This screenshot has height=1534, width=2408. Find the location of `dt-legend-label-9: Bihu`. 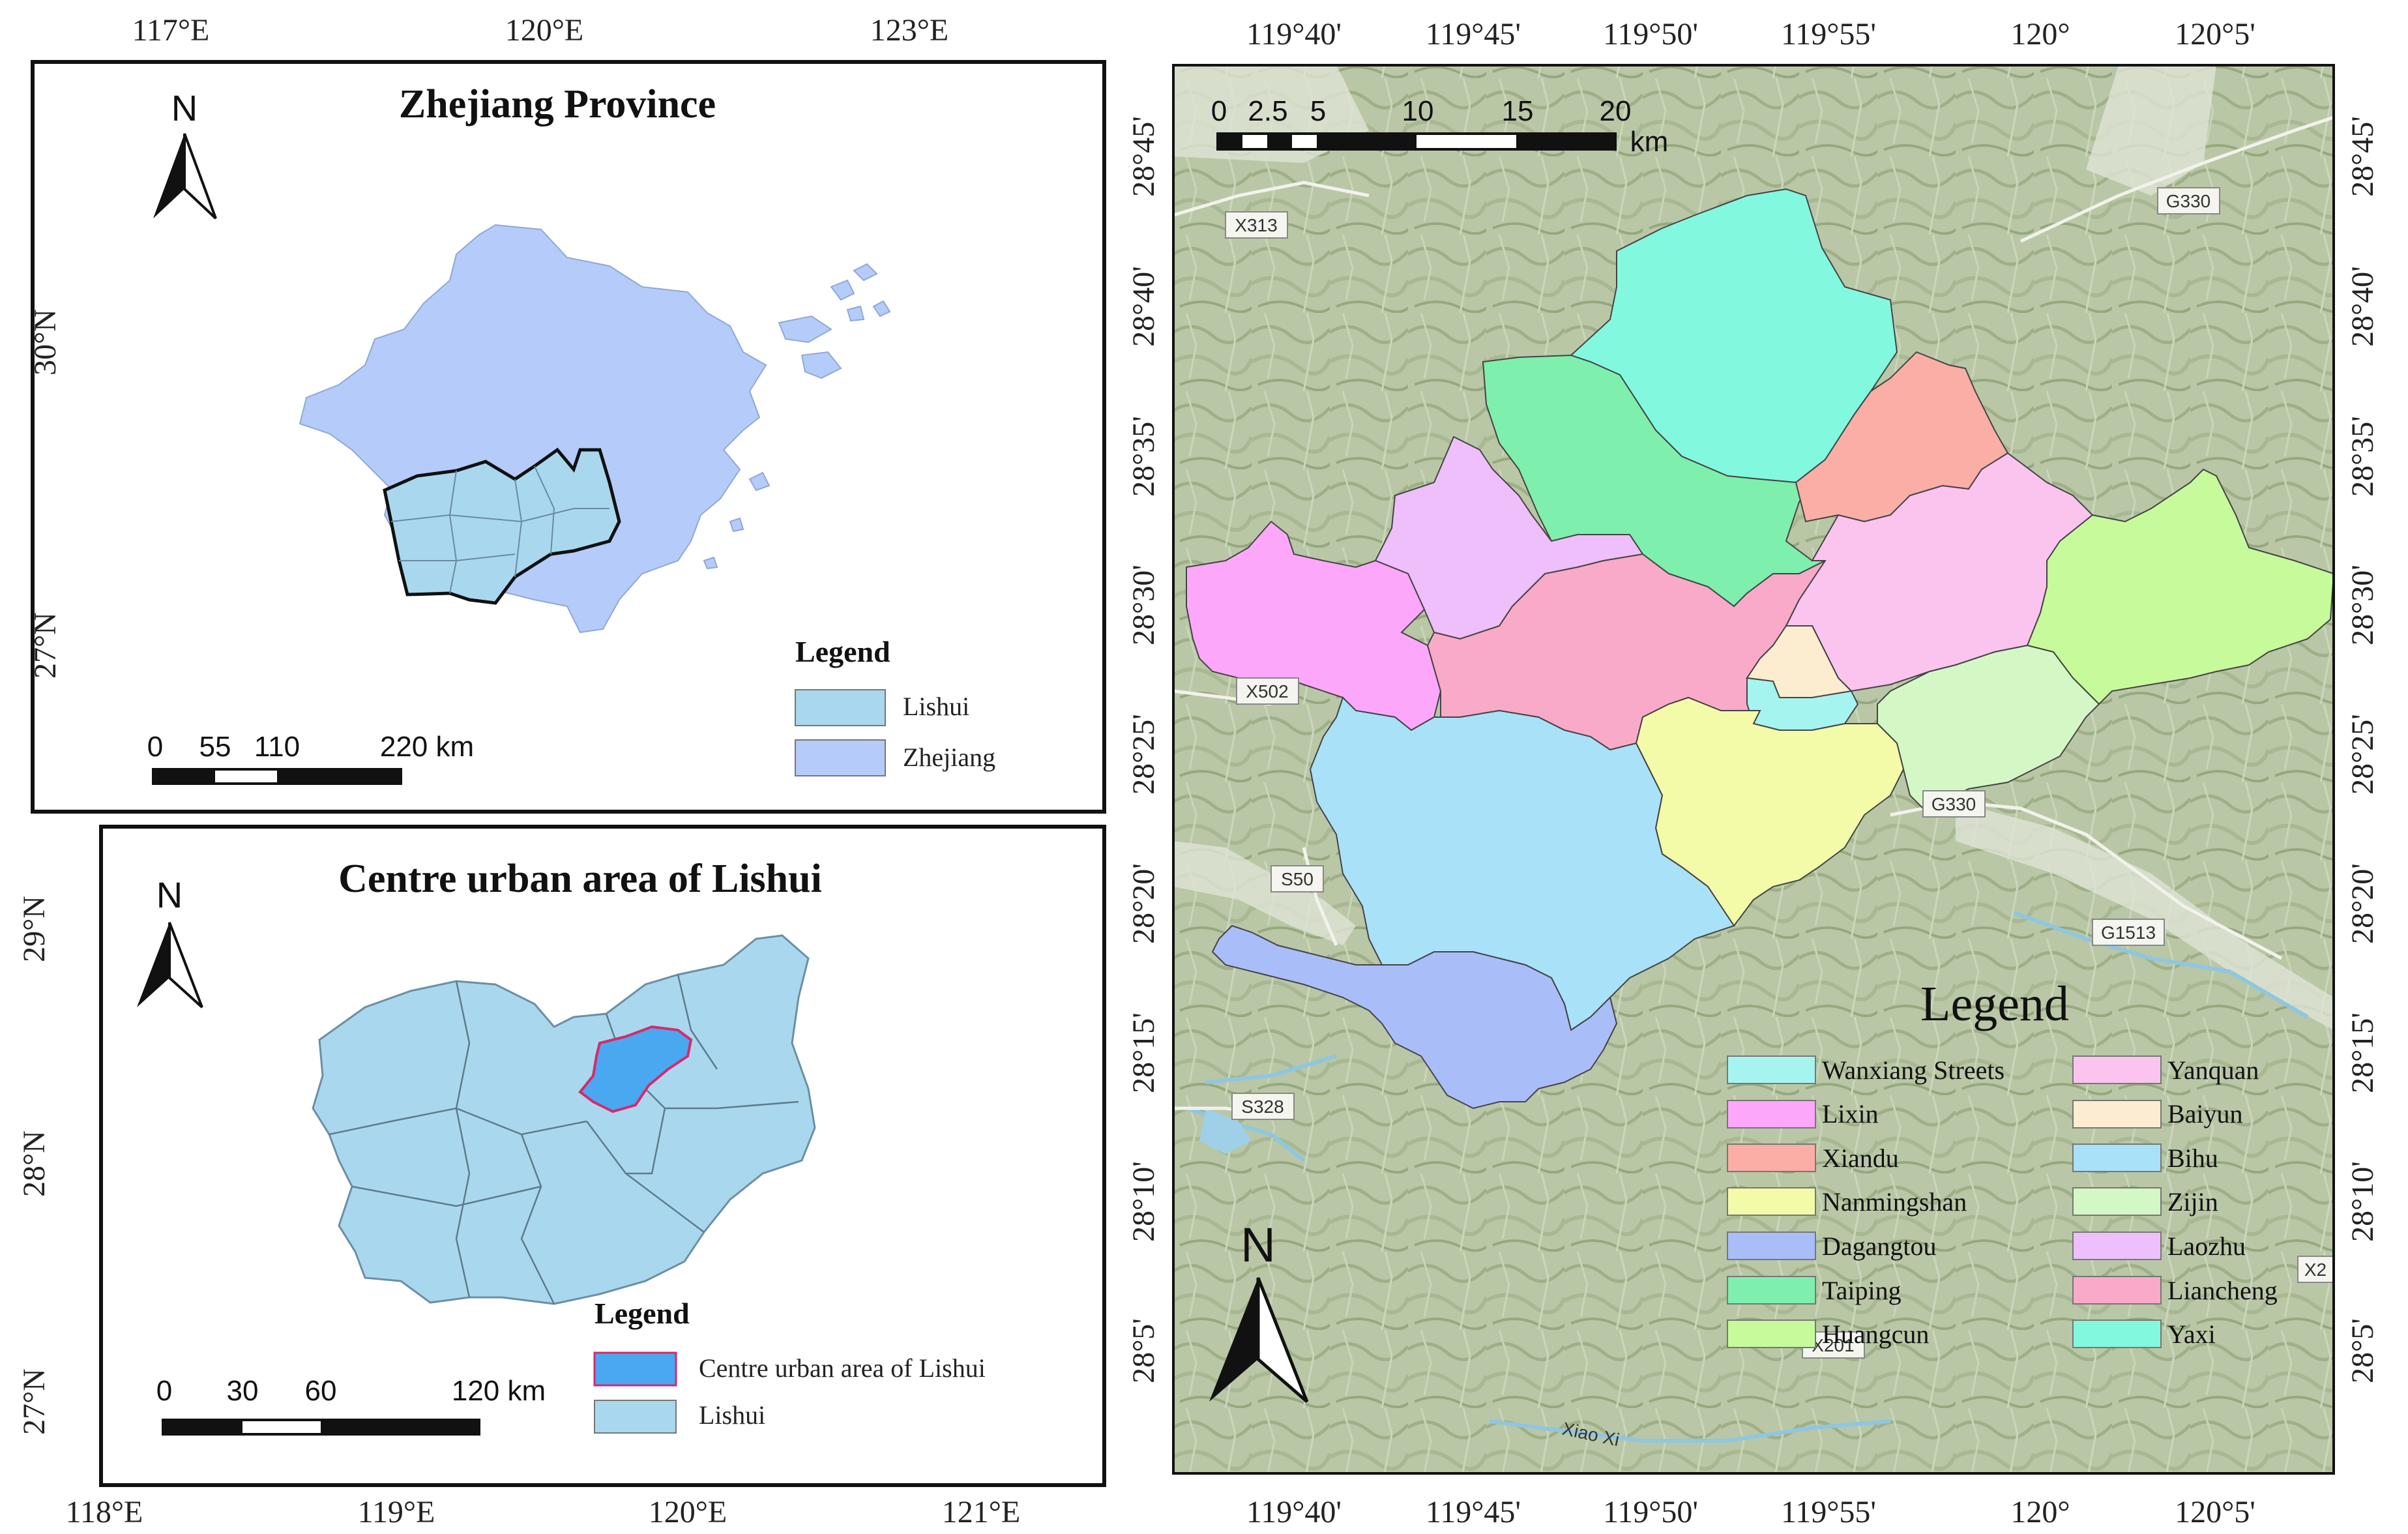

dt-legend-label-9: Bihu is located at coordinates (2192, 1158).